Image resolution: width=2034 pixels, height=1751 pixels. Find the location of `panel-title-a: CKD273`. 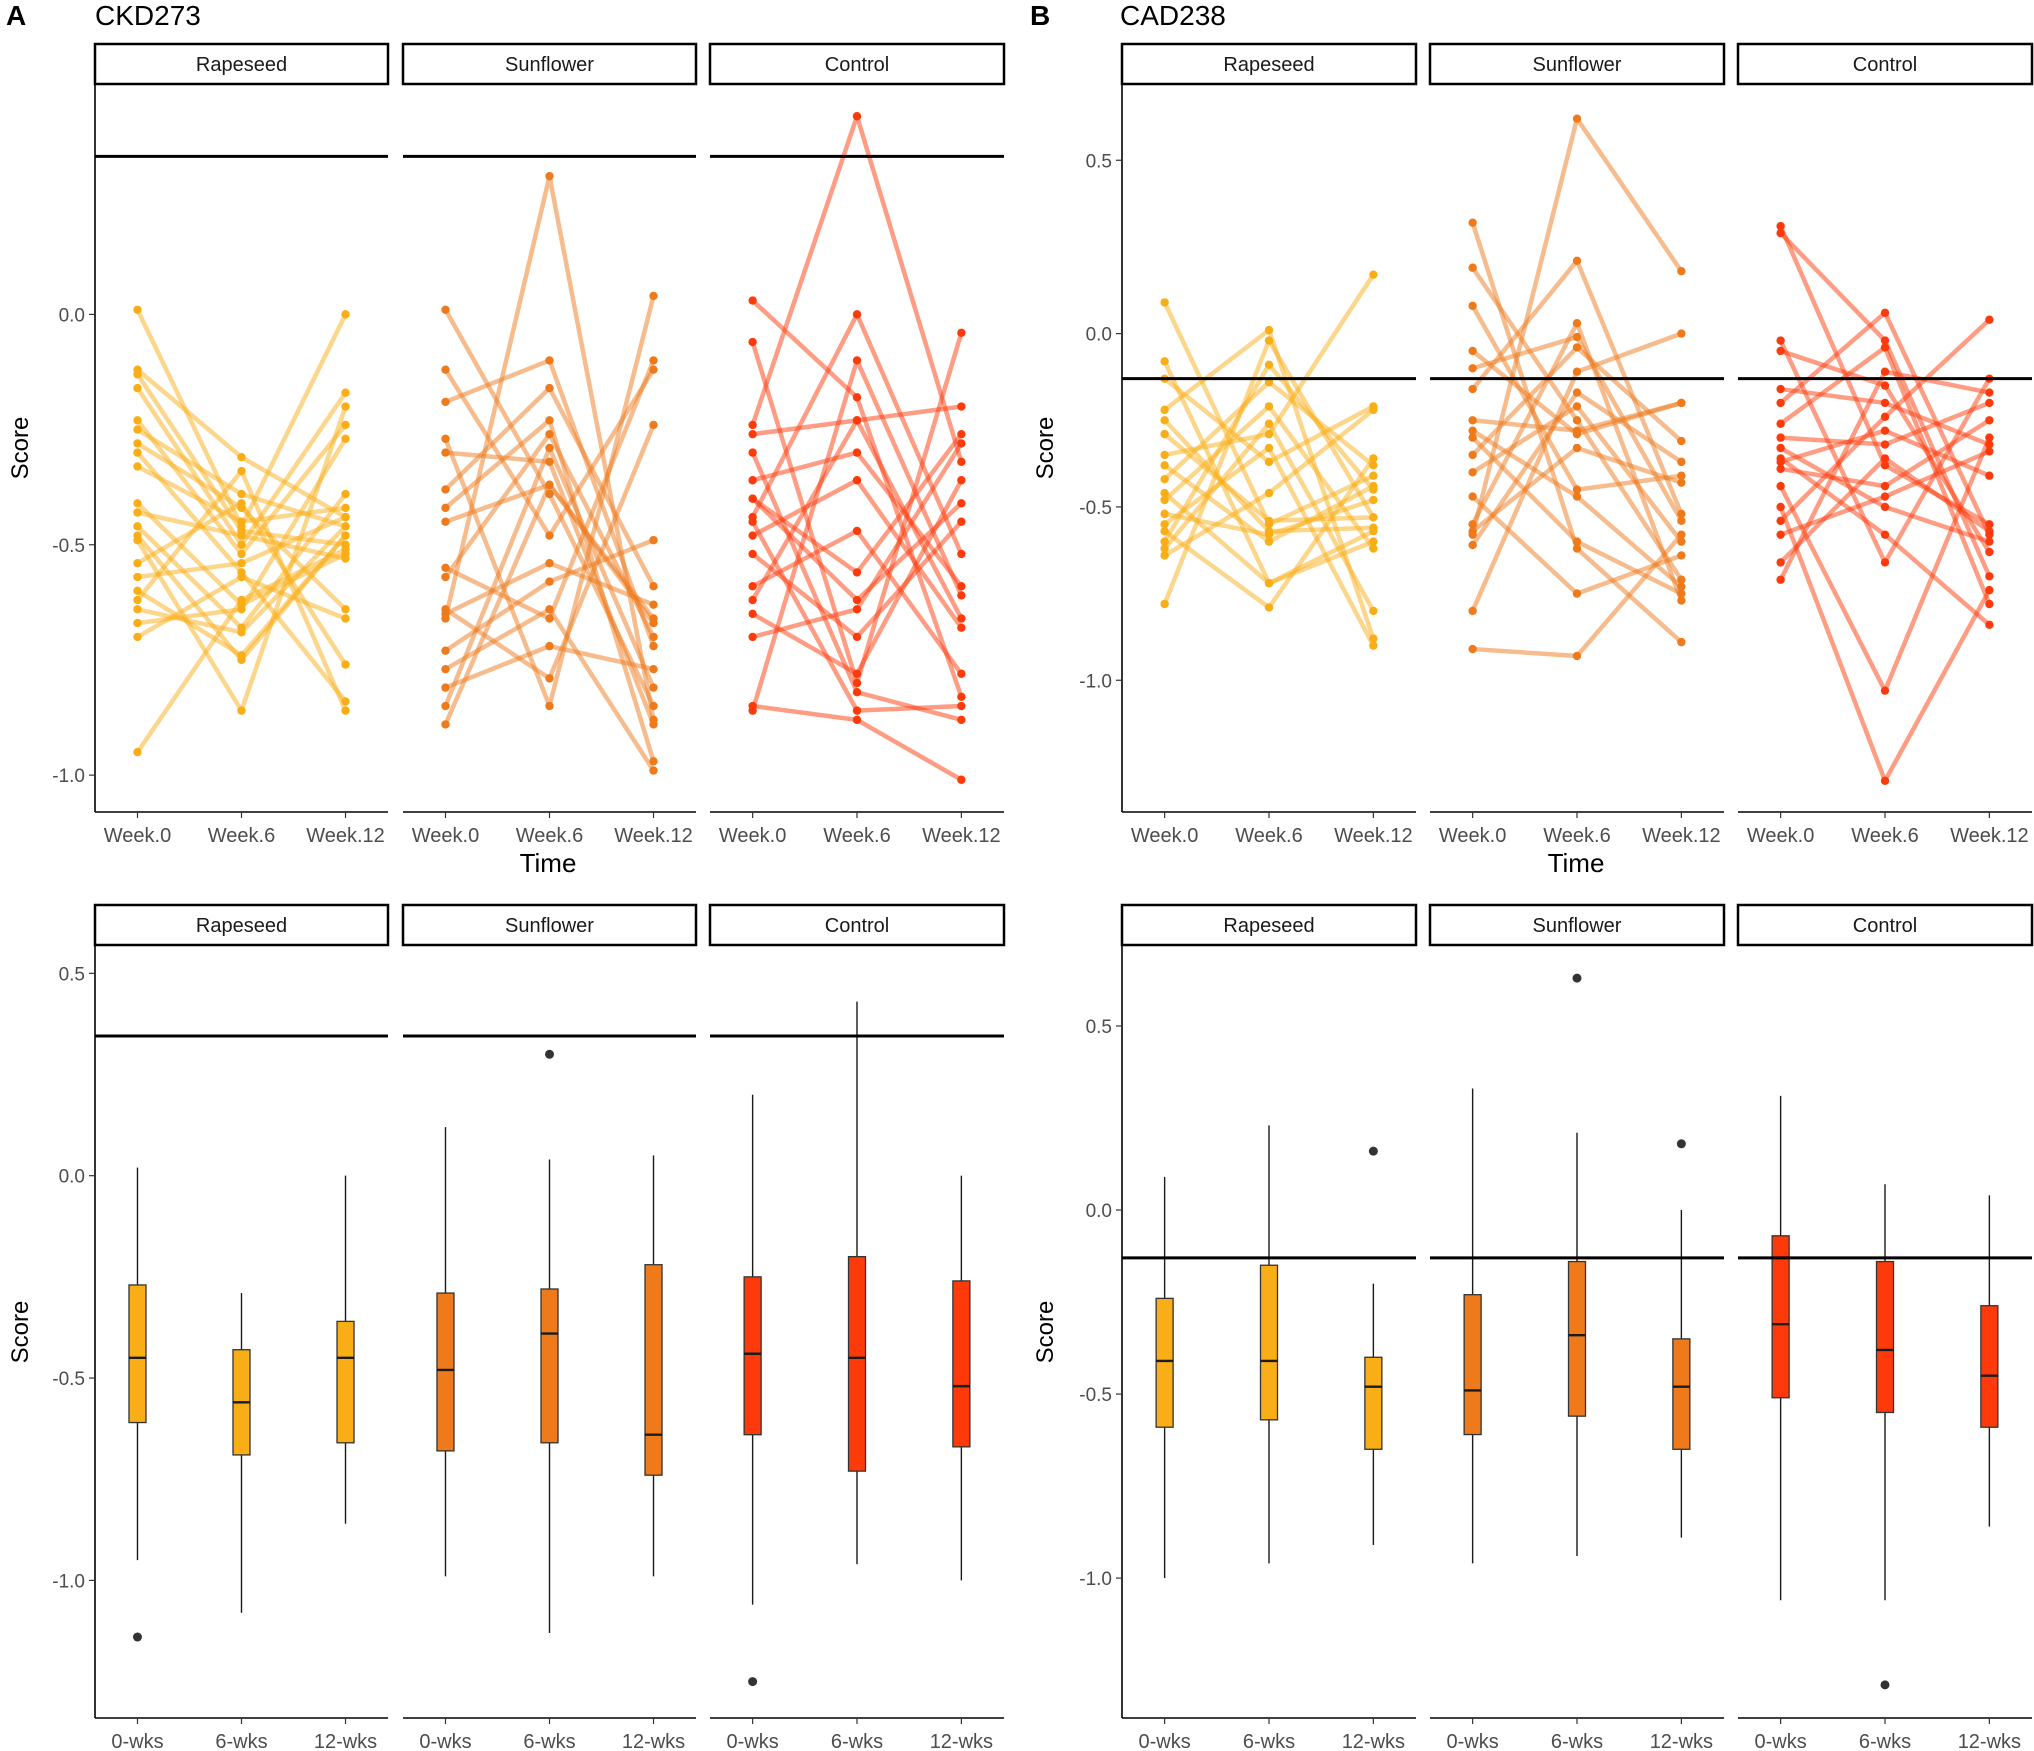

panel-title-a: CKD273 is located at coordinates (148, 15).